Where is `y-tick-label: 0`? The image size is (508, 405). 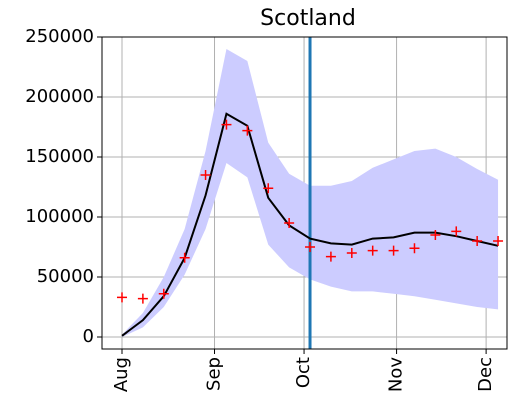 y-tick-label: 0 is located at coordinates (88, 336).